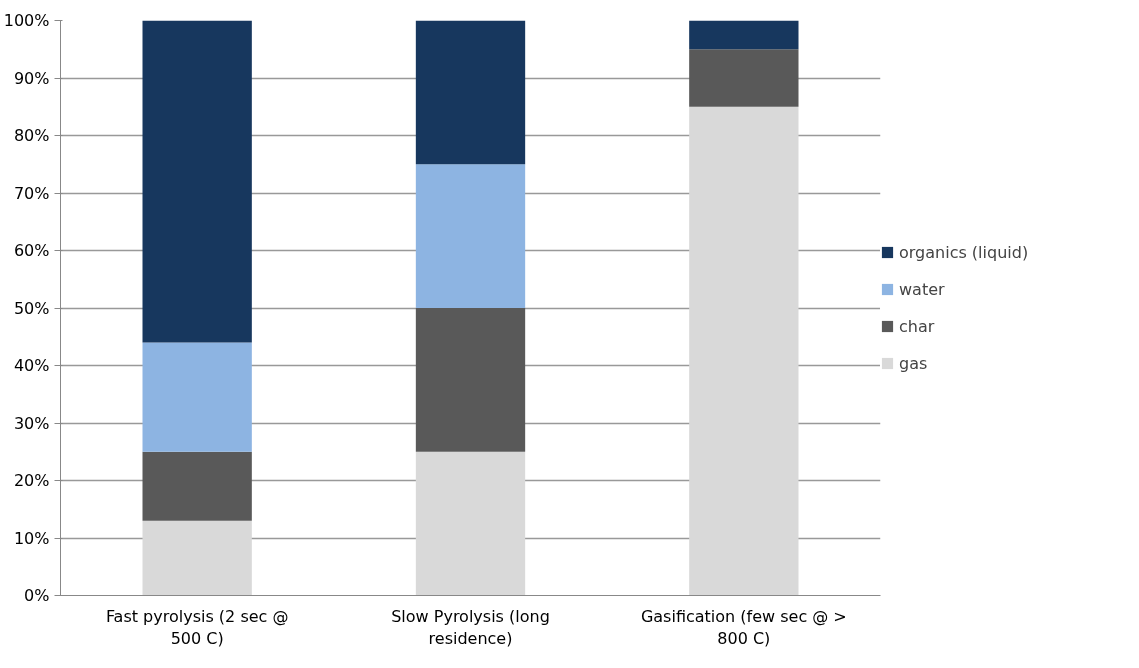 The image size is (1139, 668). What do you see at coordinates (964, 252) in the screenshot?
I see `legend-label: organics (liquid)` at bounding box center [964, 252].